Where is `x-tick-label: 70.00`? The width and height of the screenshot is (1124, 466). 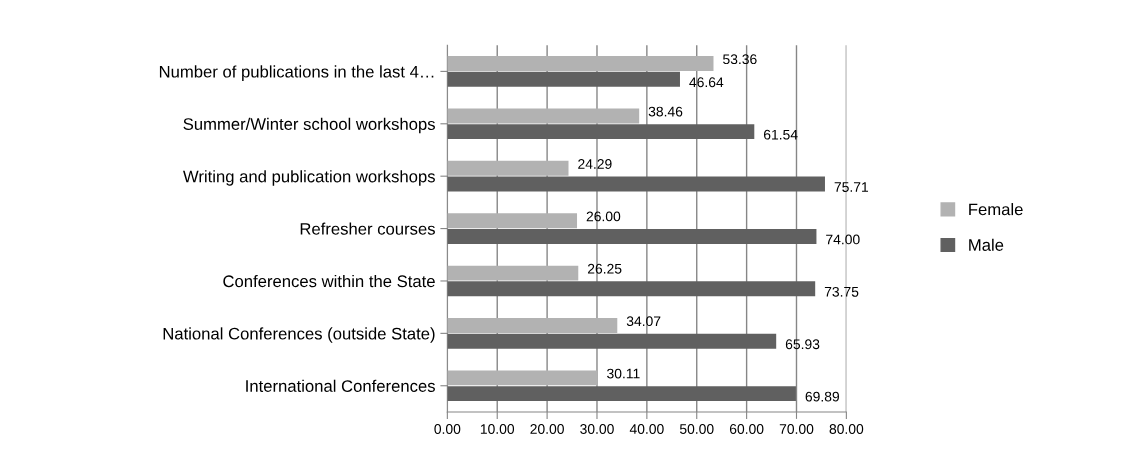
x-tick-label: 70.00 is located at coordinates (796, 429).